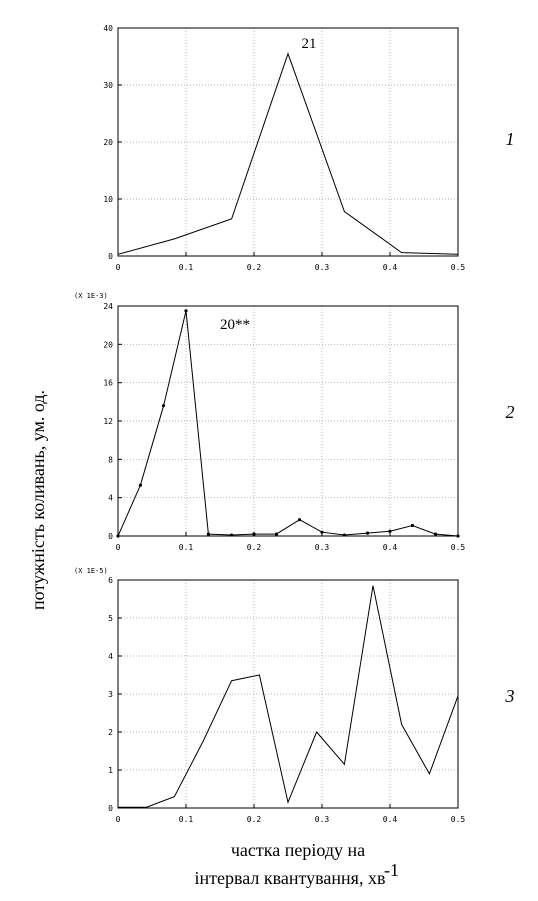  What do you see at coordinates (108, 306) in the screenshot?
I see `y-tick-label: 24` at bounding box center [108, 306].